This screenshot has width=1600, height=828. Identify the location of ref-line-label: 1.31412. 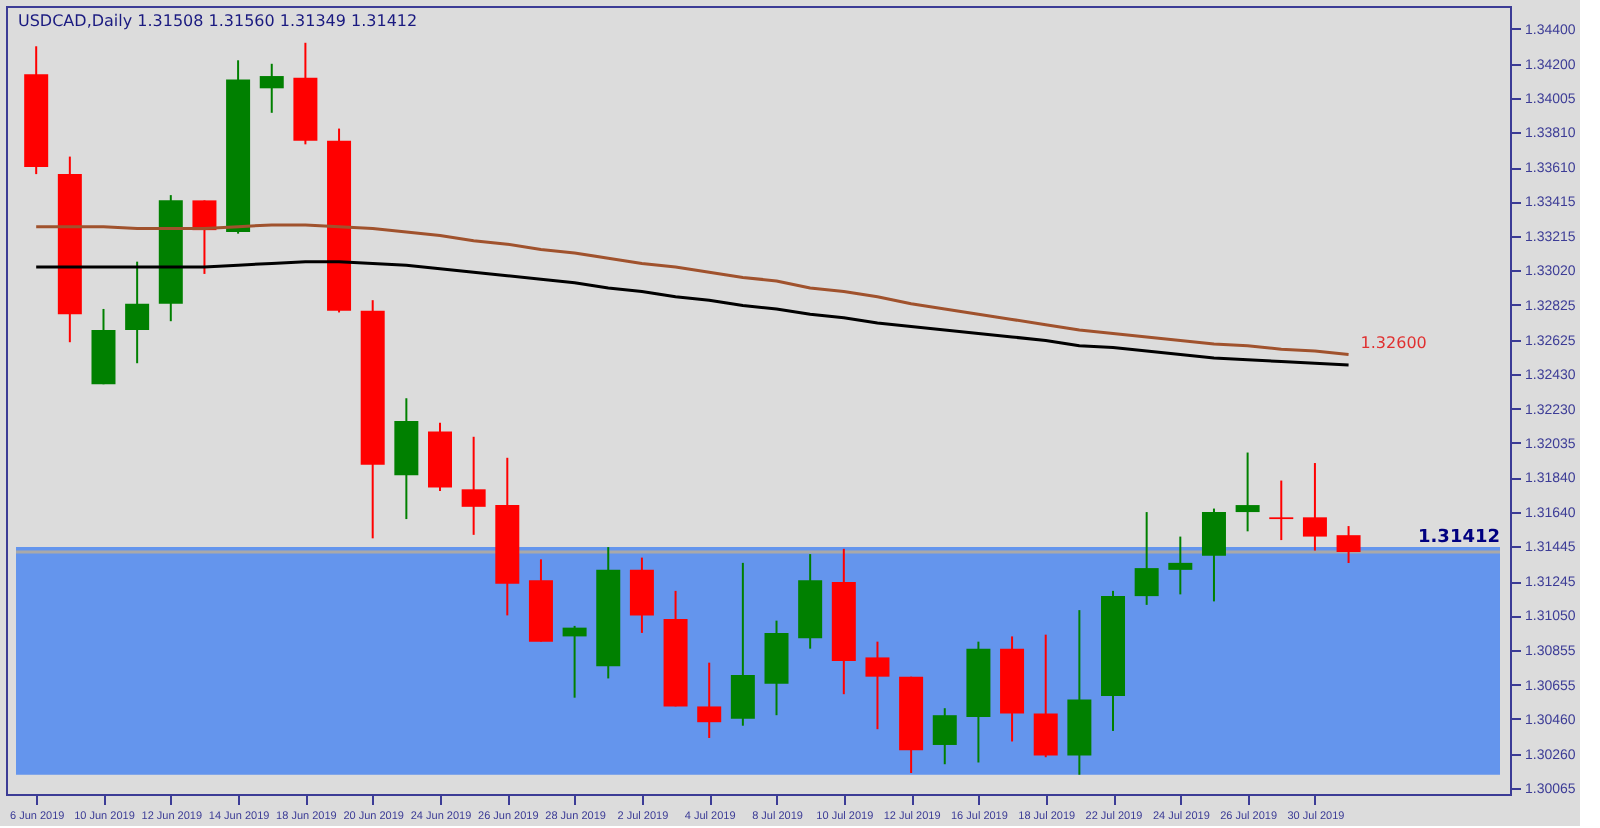
(1459, 538).